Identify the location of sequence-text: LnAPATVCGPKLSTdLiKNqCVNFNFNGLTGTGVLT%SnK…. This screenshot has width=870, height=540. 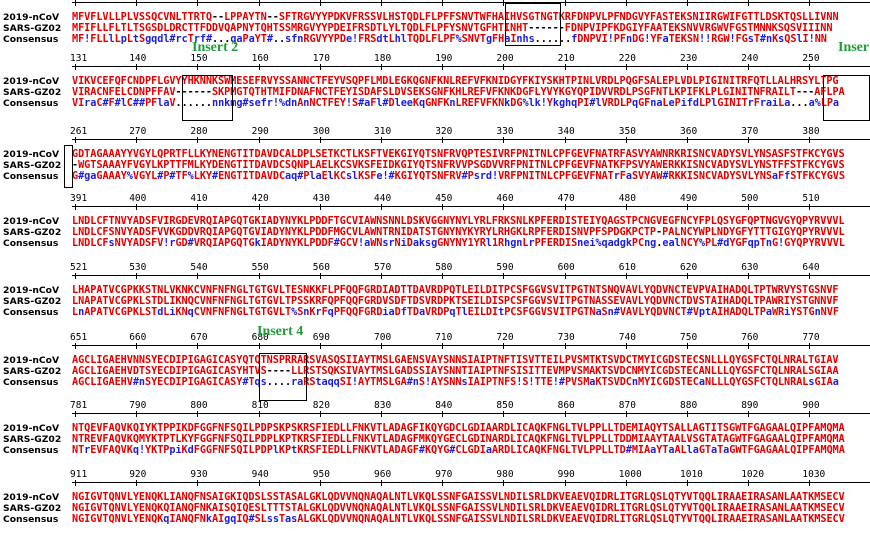
(455, 312).